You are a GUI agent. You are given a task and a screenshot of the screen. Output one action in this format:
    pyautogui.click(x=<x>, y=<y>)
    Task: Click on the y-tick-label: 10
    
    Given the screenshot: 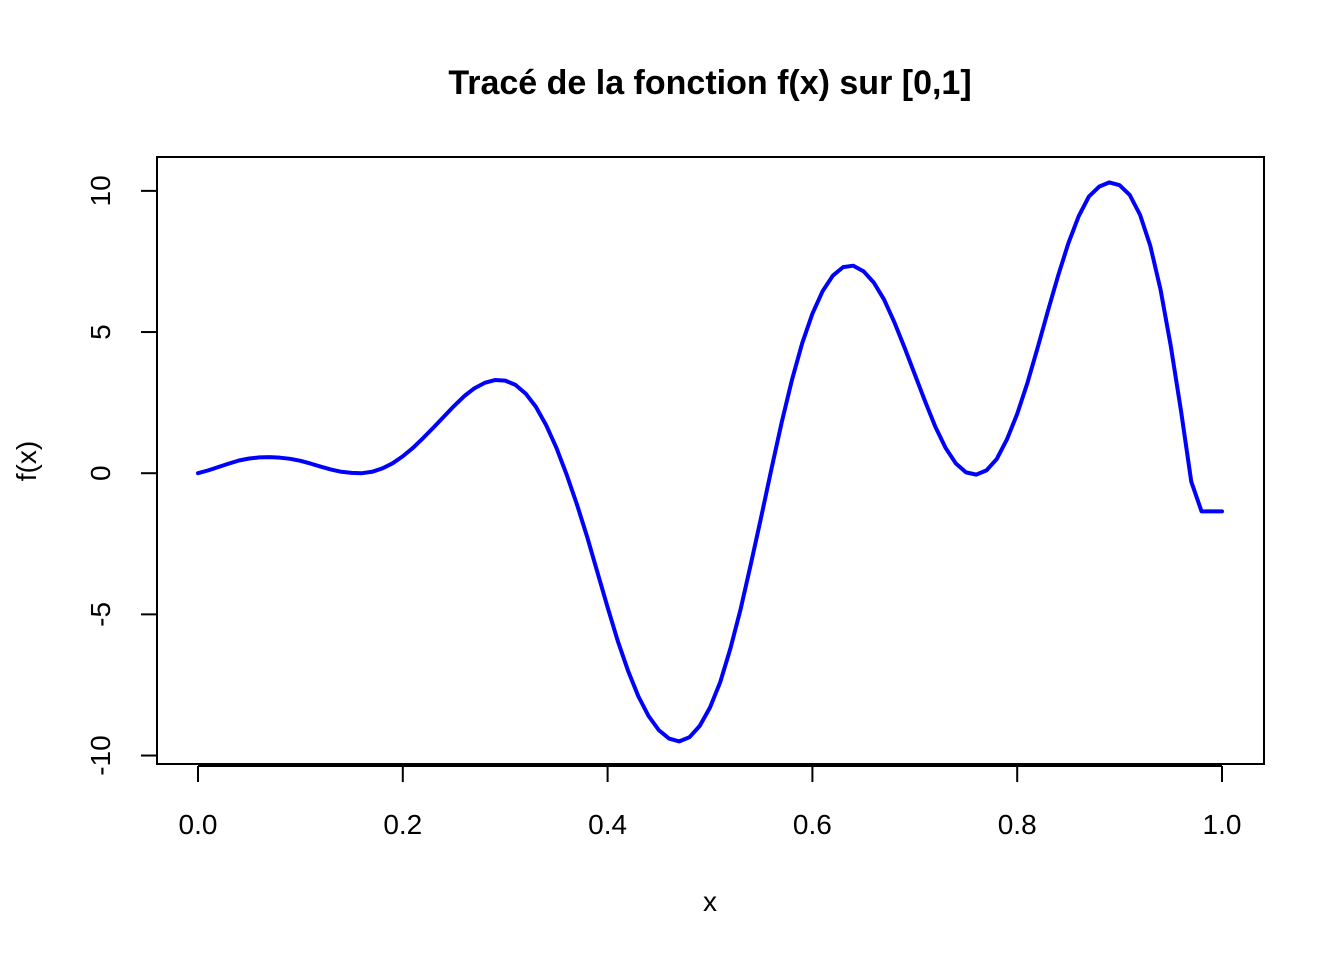 What is the action you would take?
    pyautogui.click(x=100, y=190)
    